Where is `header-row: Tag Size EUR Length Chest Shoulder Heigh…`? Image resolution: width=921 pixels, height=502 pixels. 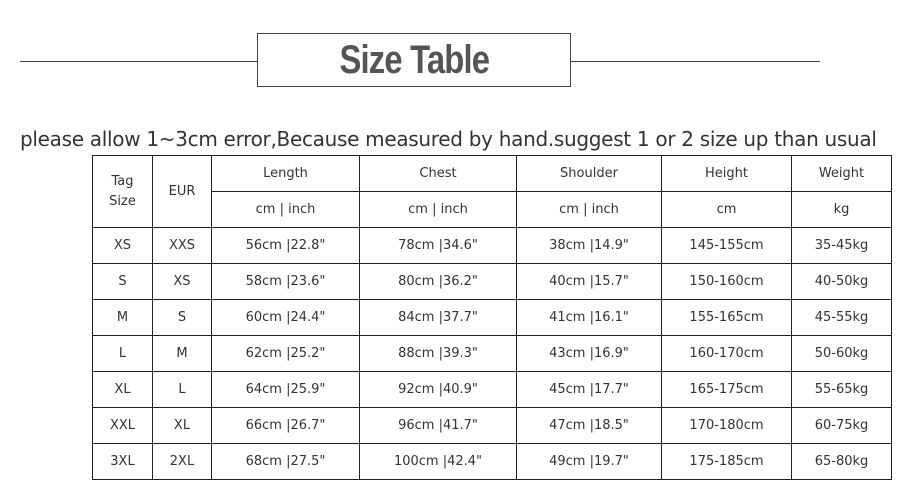 header-row: Tag Size EUR Length Chest Shoulder Heigh… is located at coordinates (492, 191).